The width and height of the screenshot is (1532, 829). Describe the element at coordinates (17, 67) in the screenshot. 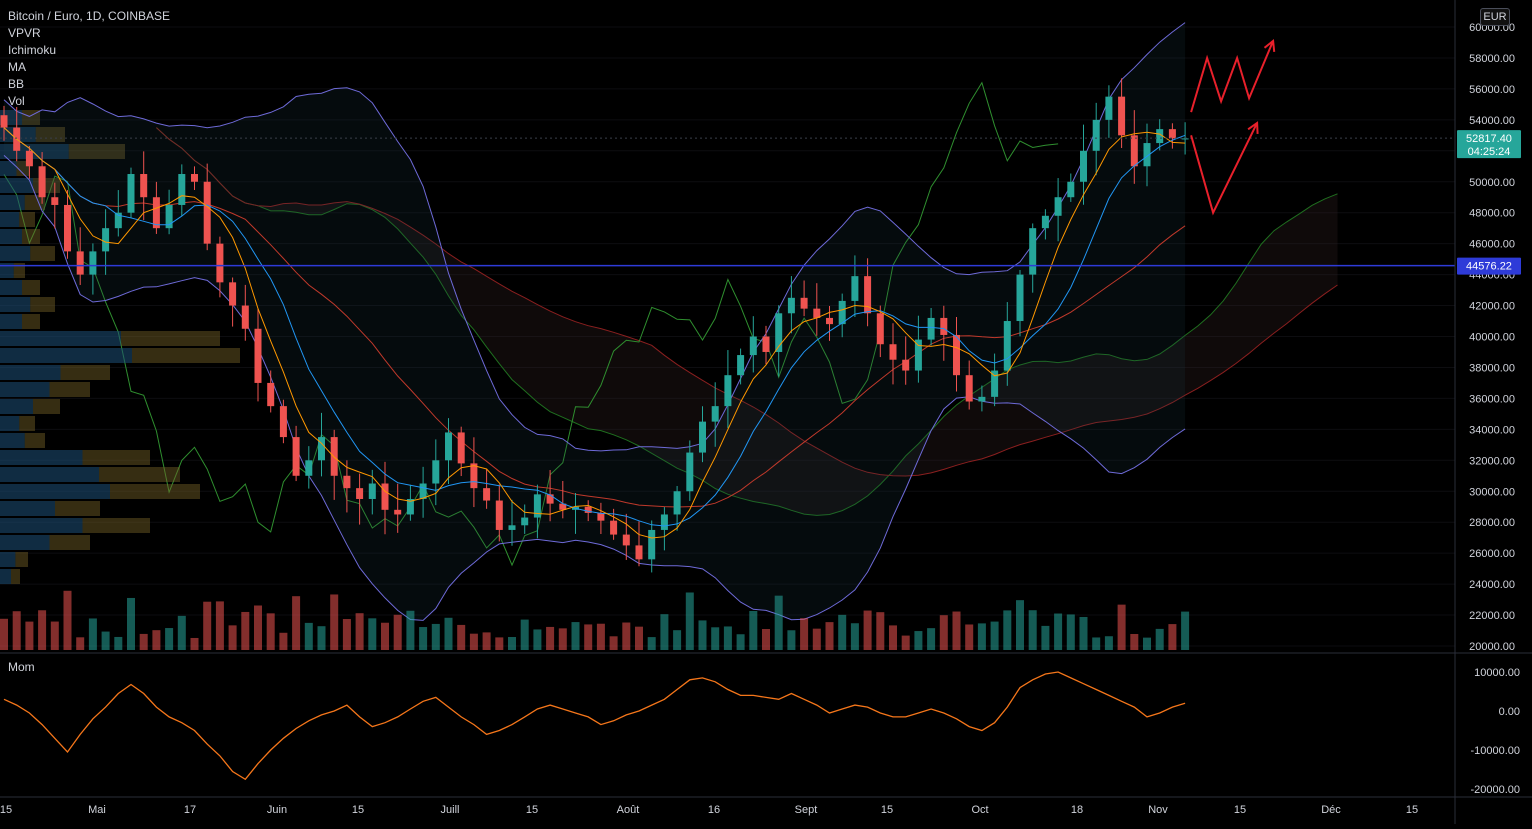

I see `indicator-ma: MA` at that location.